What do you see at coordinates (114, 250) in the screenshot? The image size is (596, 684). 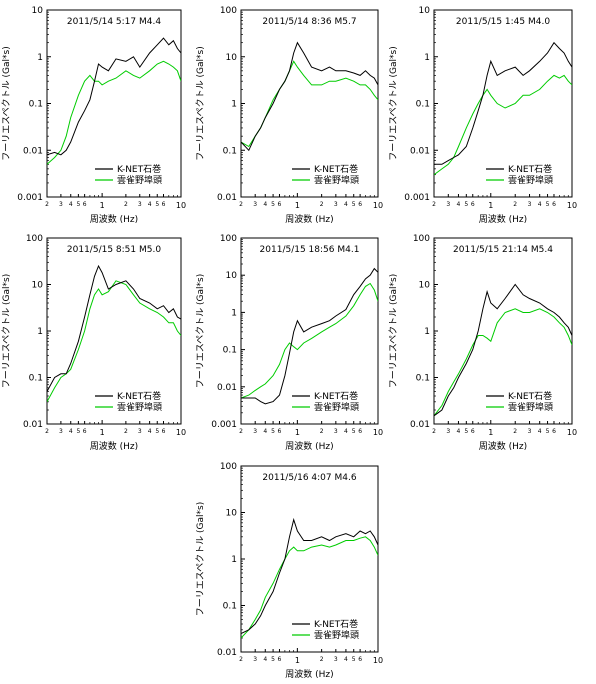 I see `chart-title: 2011/5/15 8:51 M5.0` at bounding box center [114, 250].